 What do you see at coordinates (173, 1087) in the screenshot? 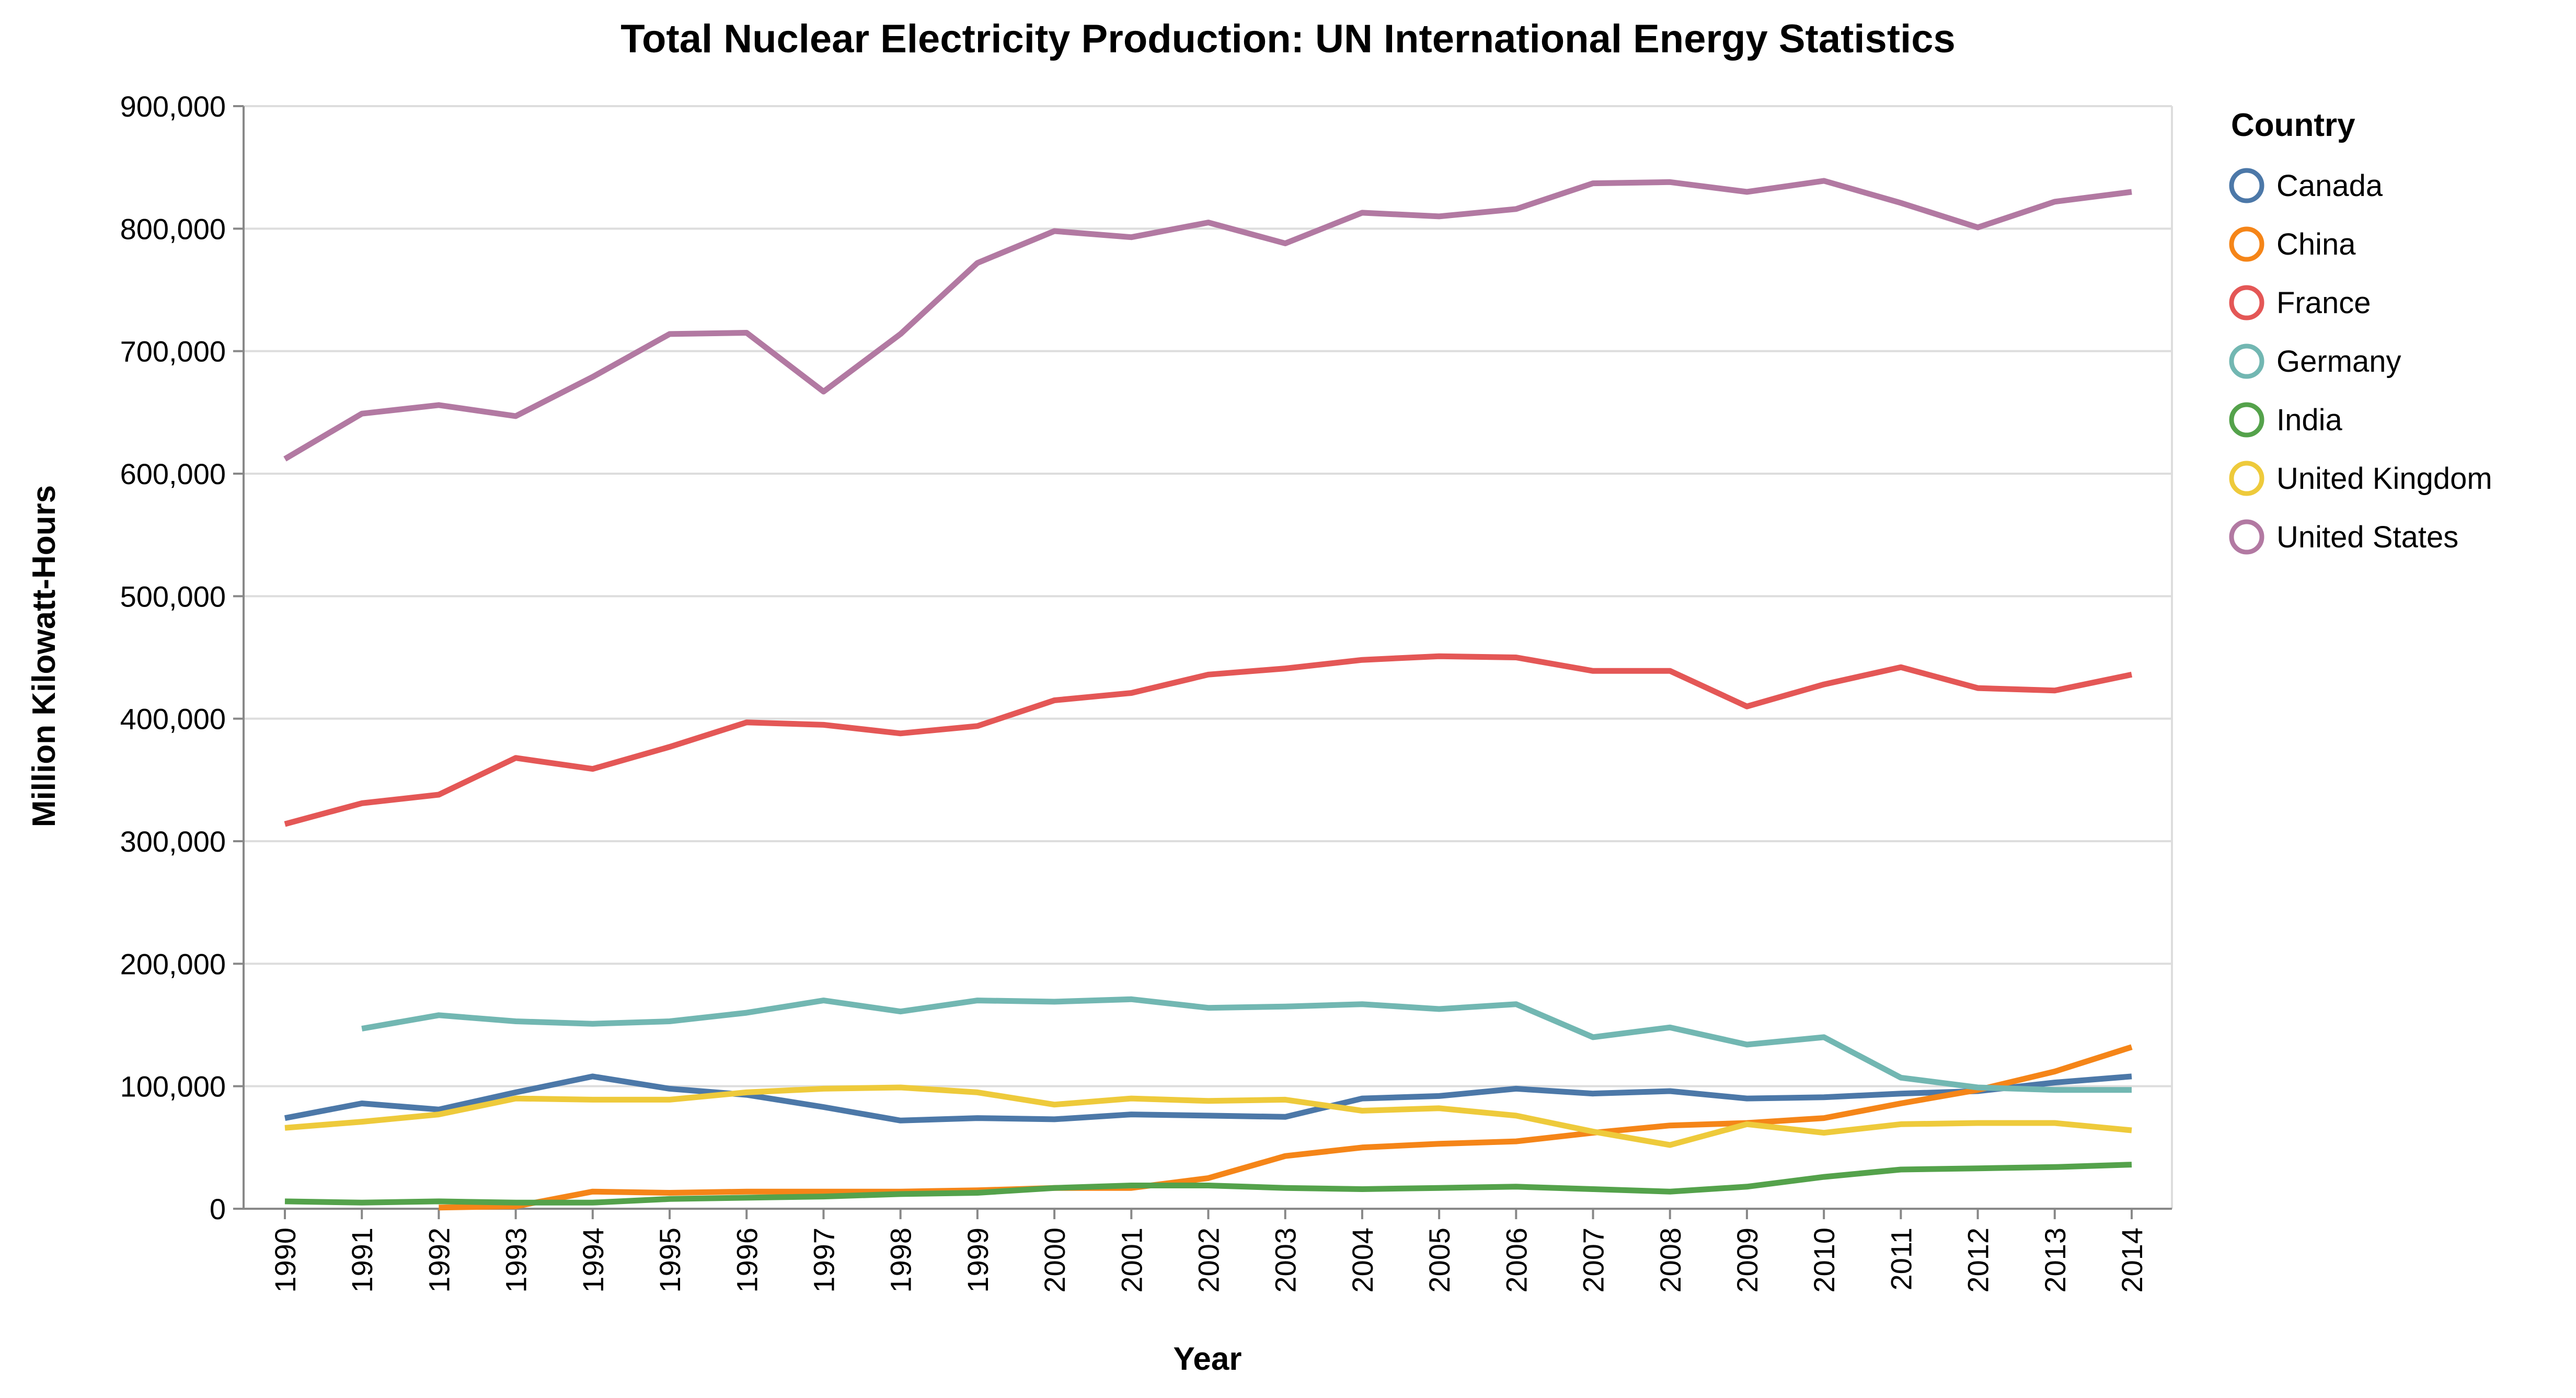
I see `y-tick-label: 100,000` at bounding box center [173, 1087].